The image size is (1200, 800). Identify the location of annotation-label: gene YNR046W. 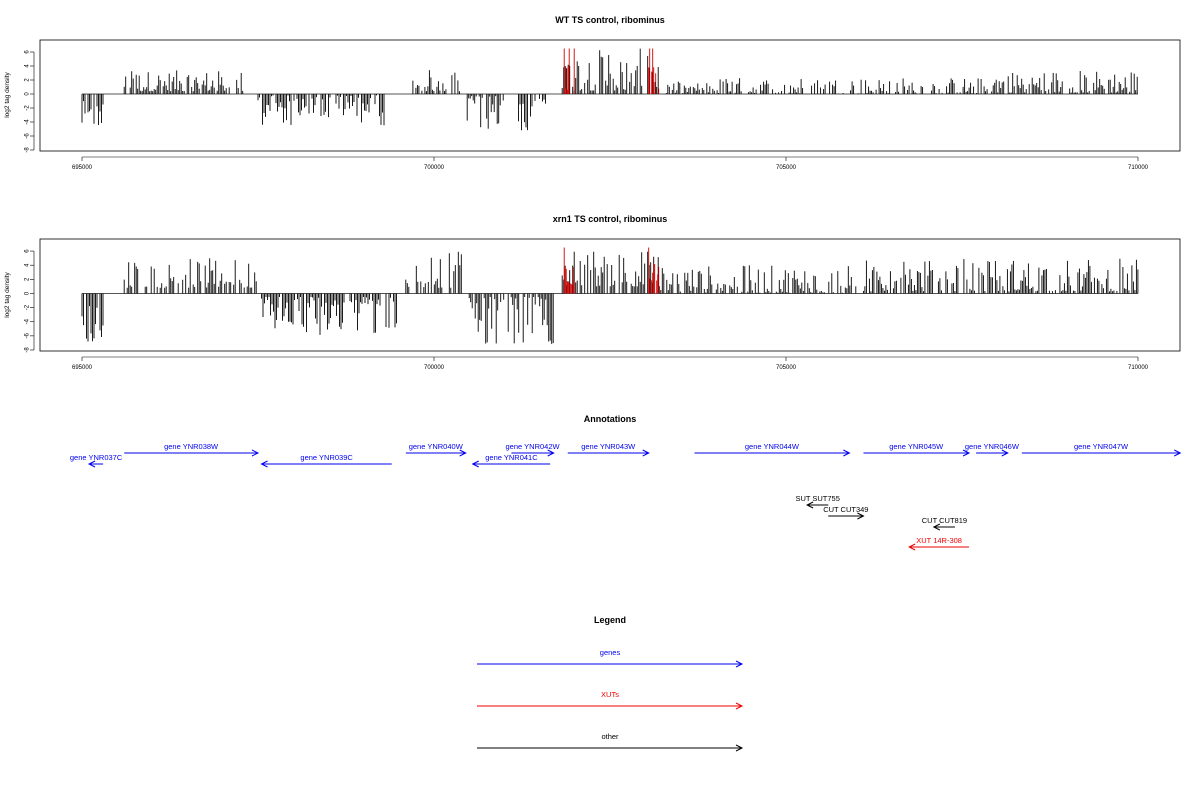
(992, 446).